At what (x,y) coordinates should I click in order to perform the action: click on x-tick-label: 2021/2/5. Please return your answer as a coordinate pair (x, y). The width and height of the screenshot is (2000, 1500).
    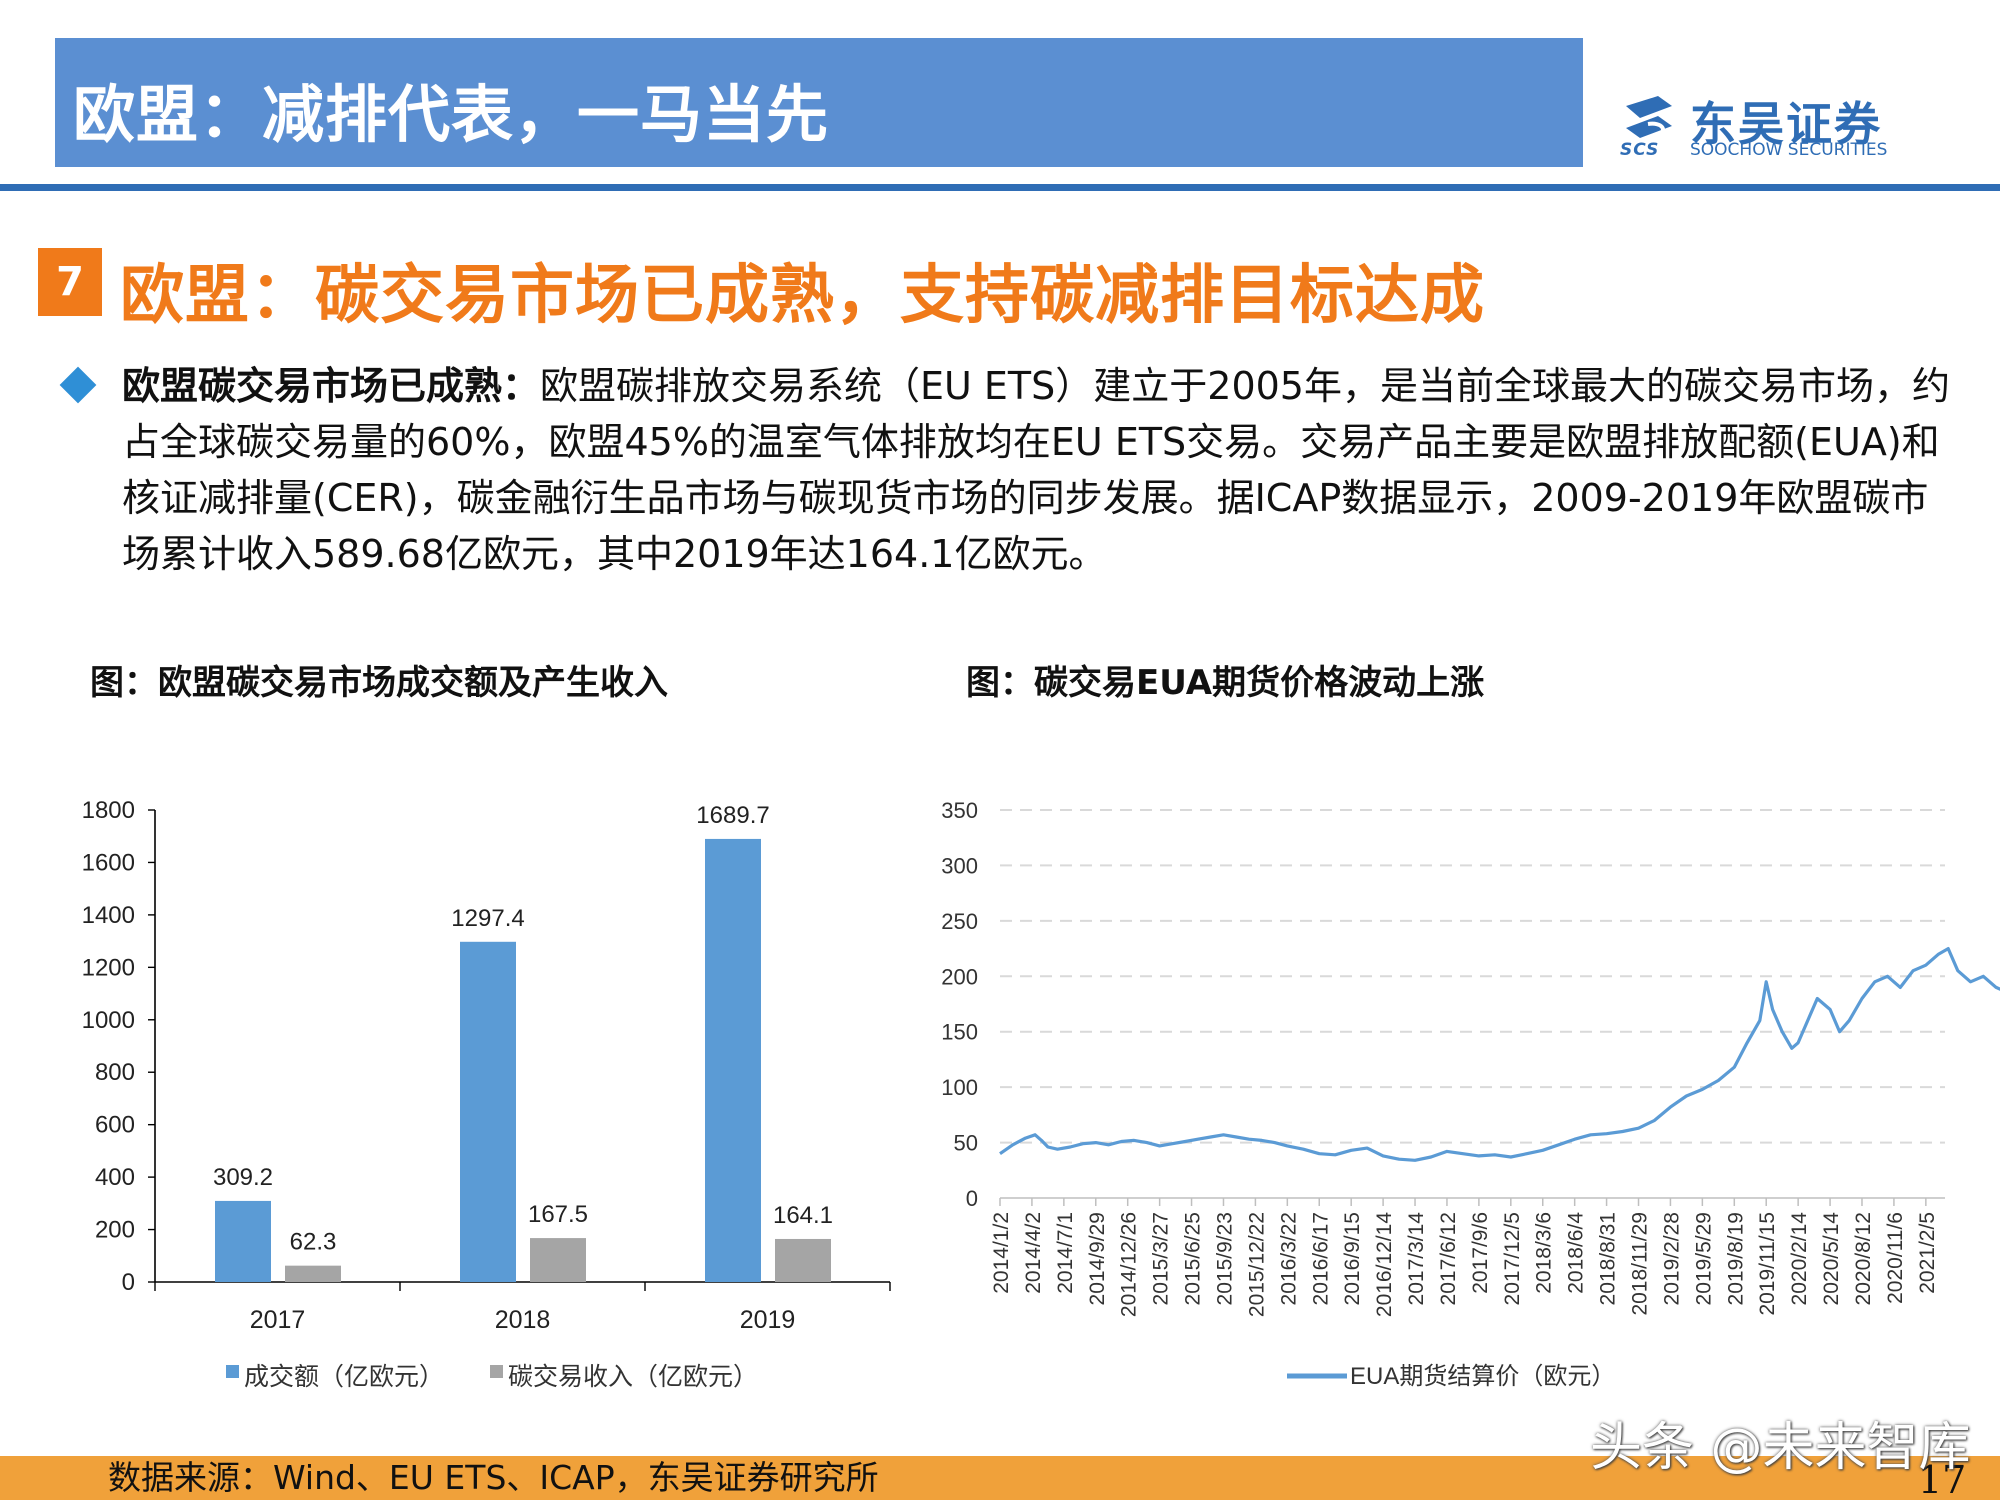
    Looking at the image, I should click on (1927, 1253).